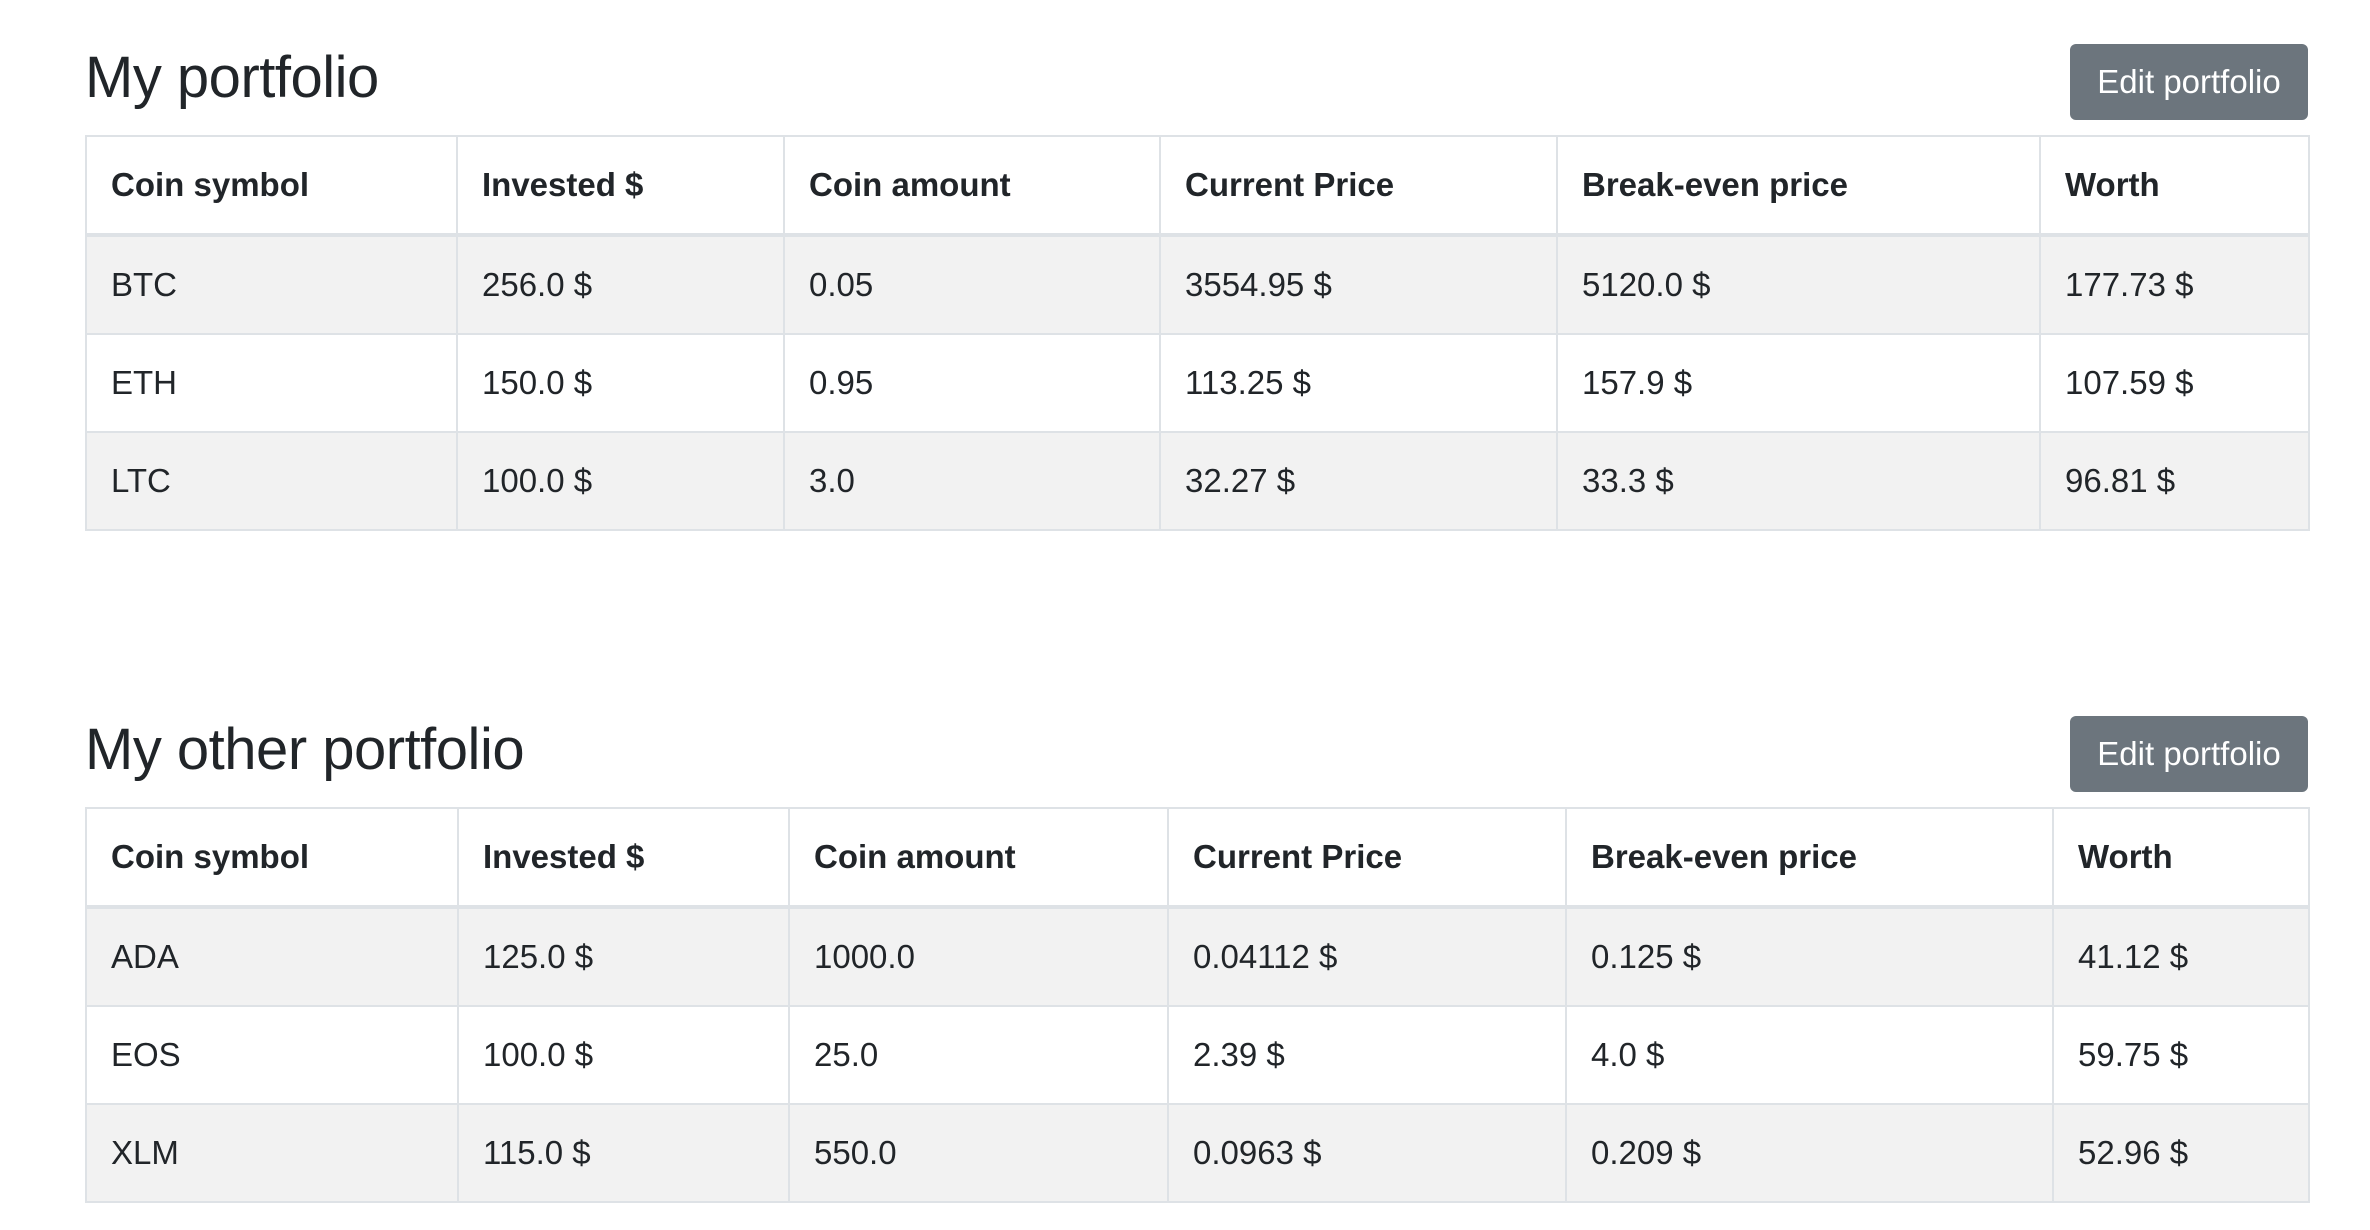 The width and height of the screenshot is (2370, 1230). What do you see at coordinates (1798, 481) in the screenshot?
I see `break-even-price-cell: 33.3 $` at bounding box center [1798, 481].